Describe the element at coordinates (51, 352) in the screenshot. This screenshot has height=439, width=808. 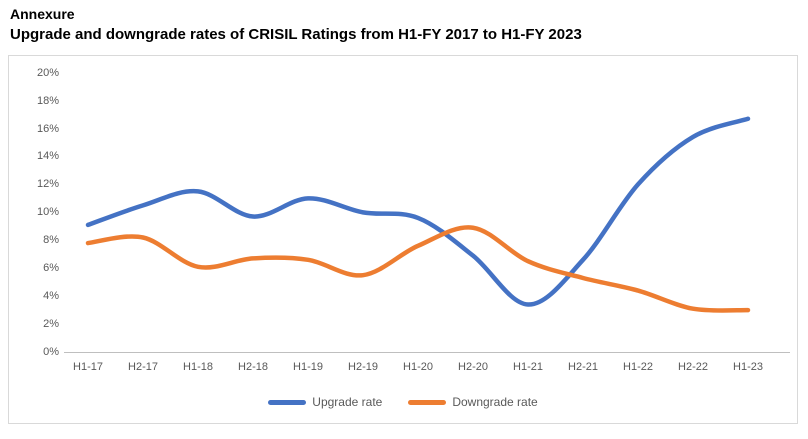
I see `y-tick-label: 0%` at that location.